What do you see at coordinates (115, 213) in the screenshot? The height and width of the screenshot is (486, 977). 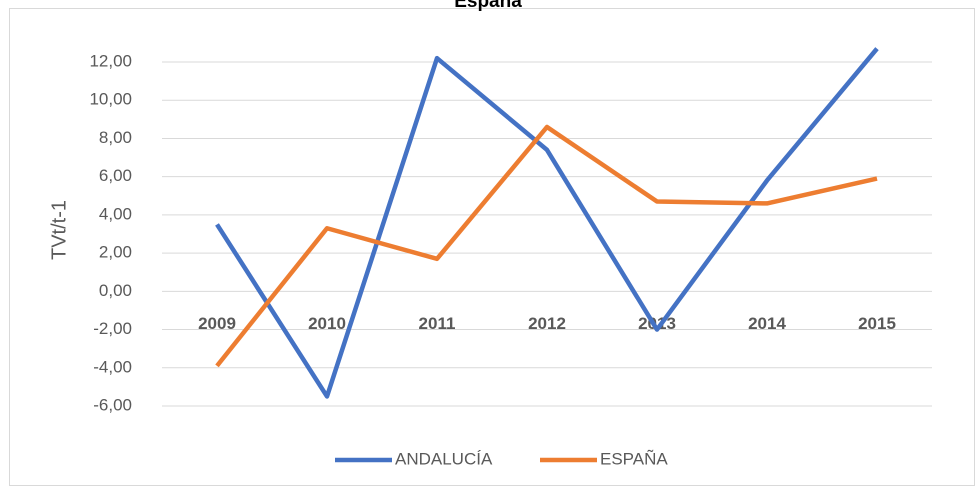 I see `y-tick-label: 4,00` at bounding box center [115, 213].